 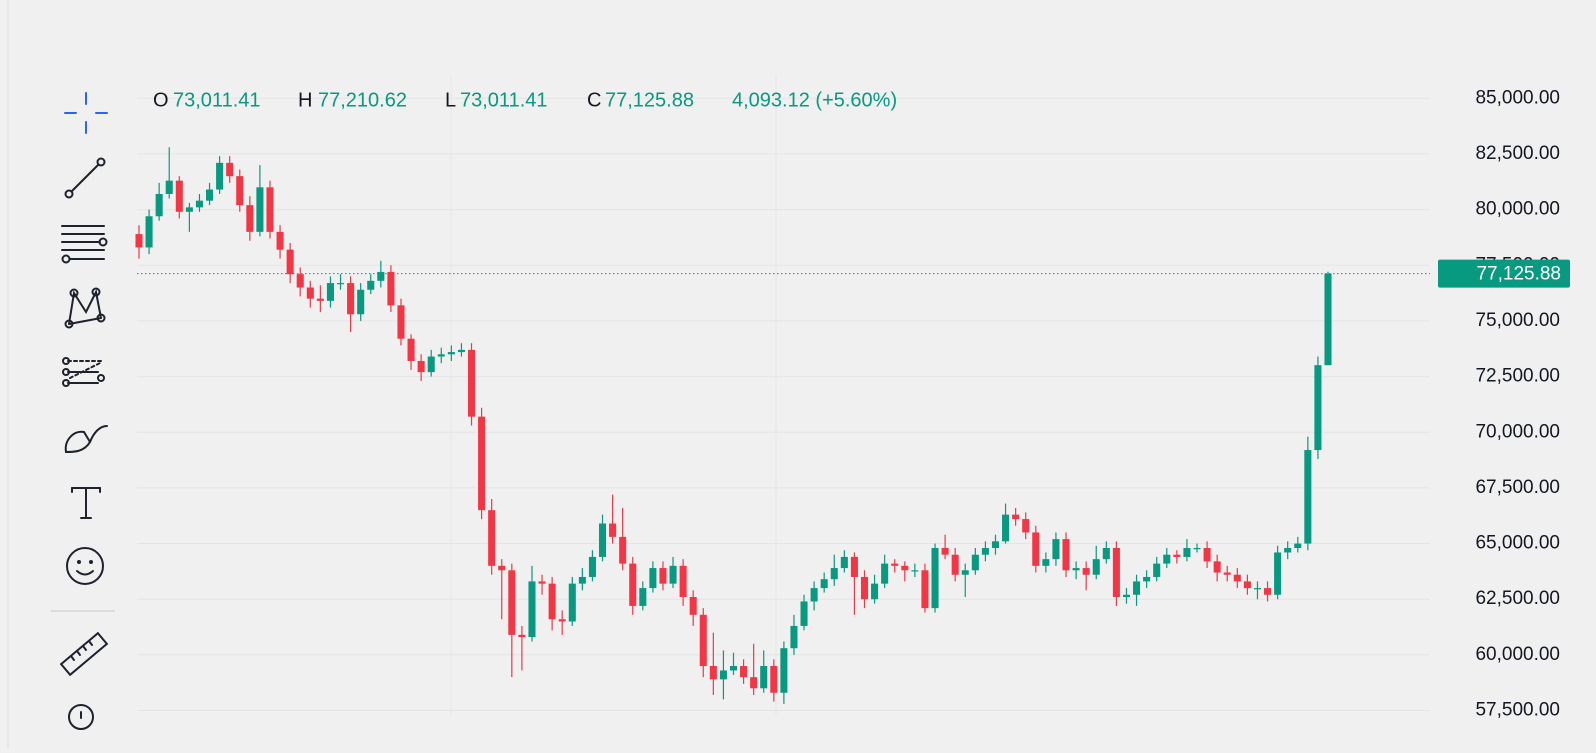 I want to click on legend-open-label: O, so click(x=161, y=100).